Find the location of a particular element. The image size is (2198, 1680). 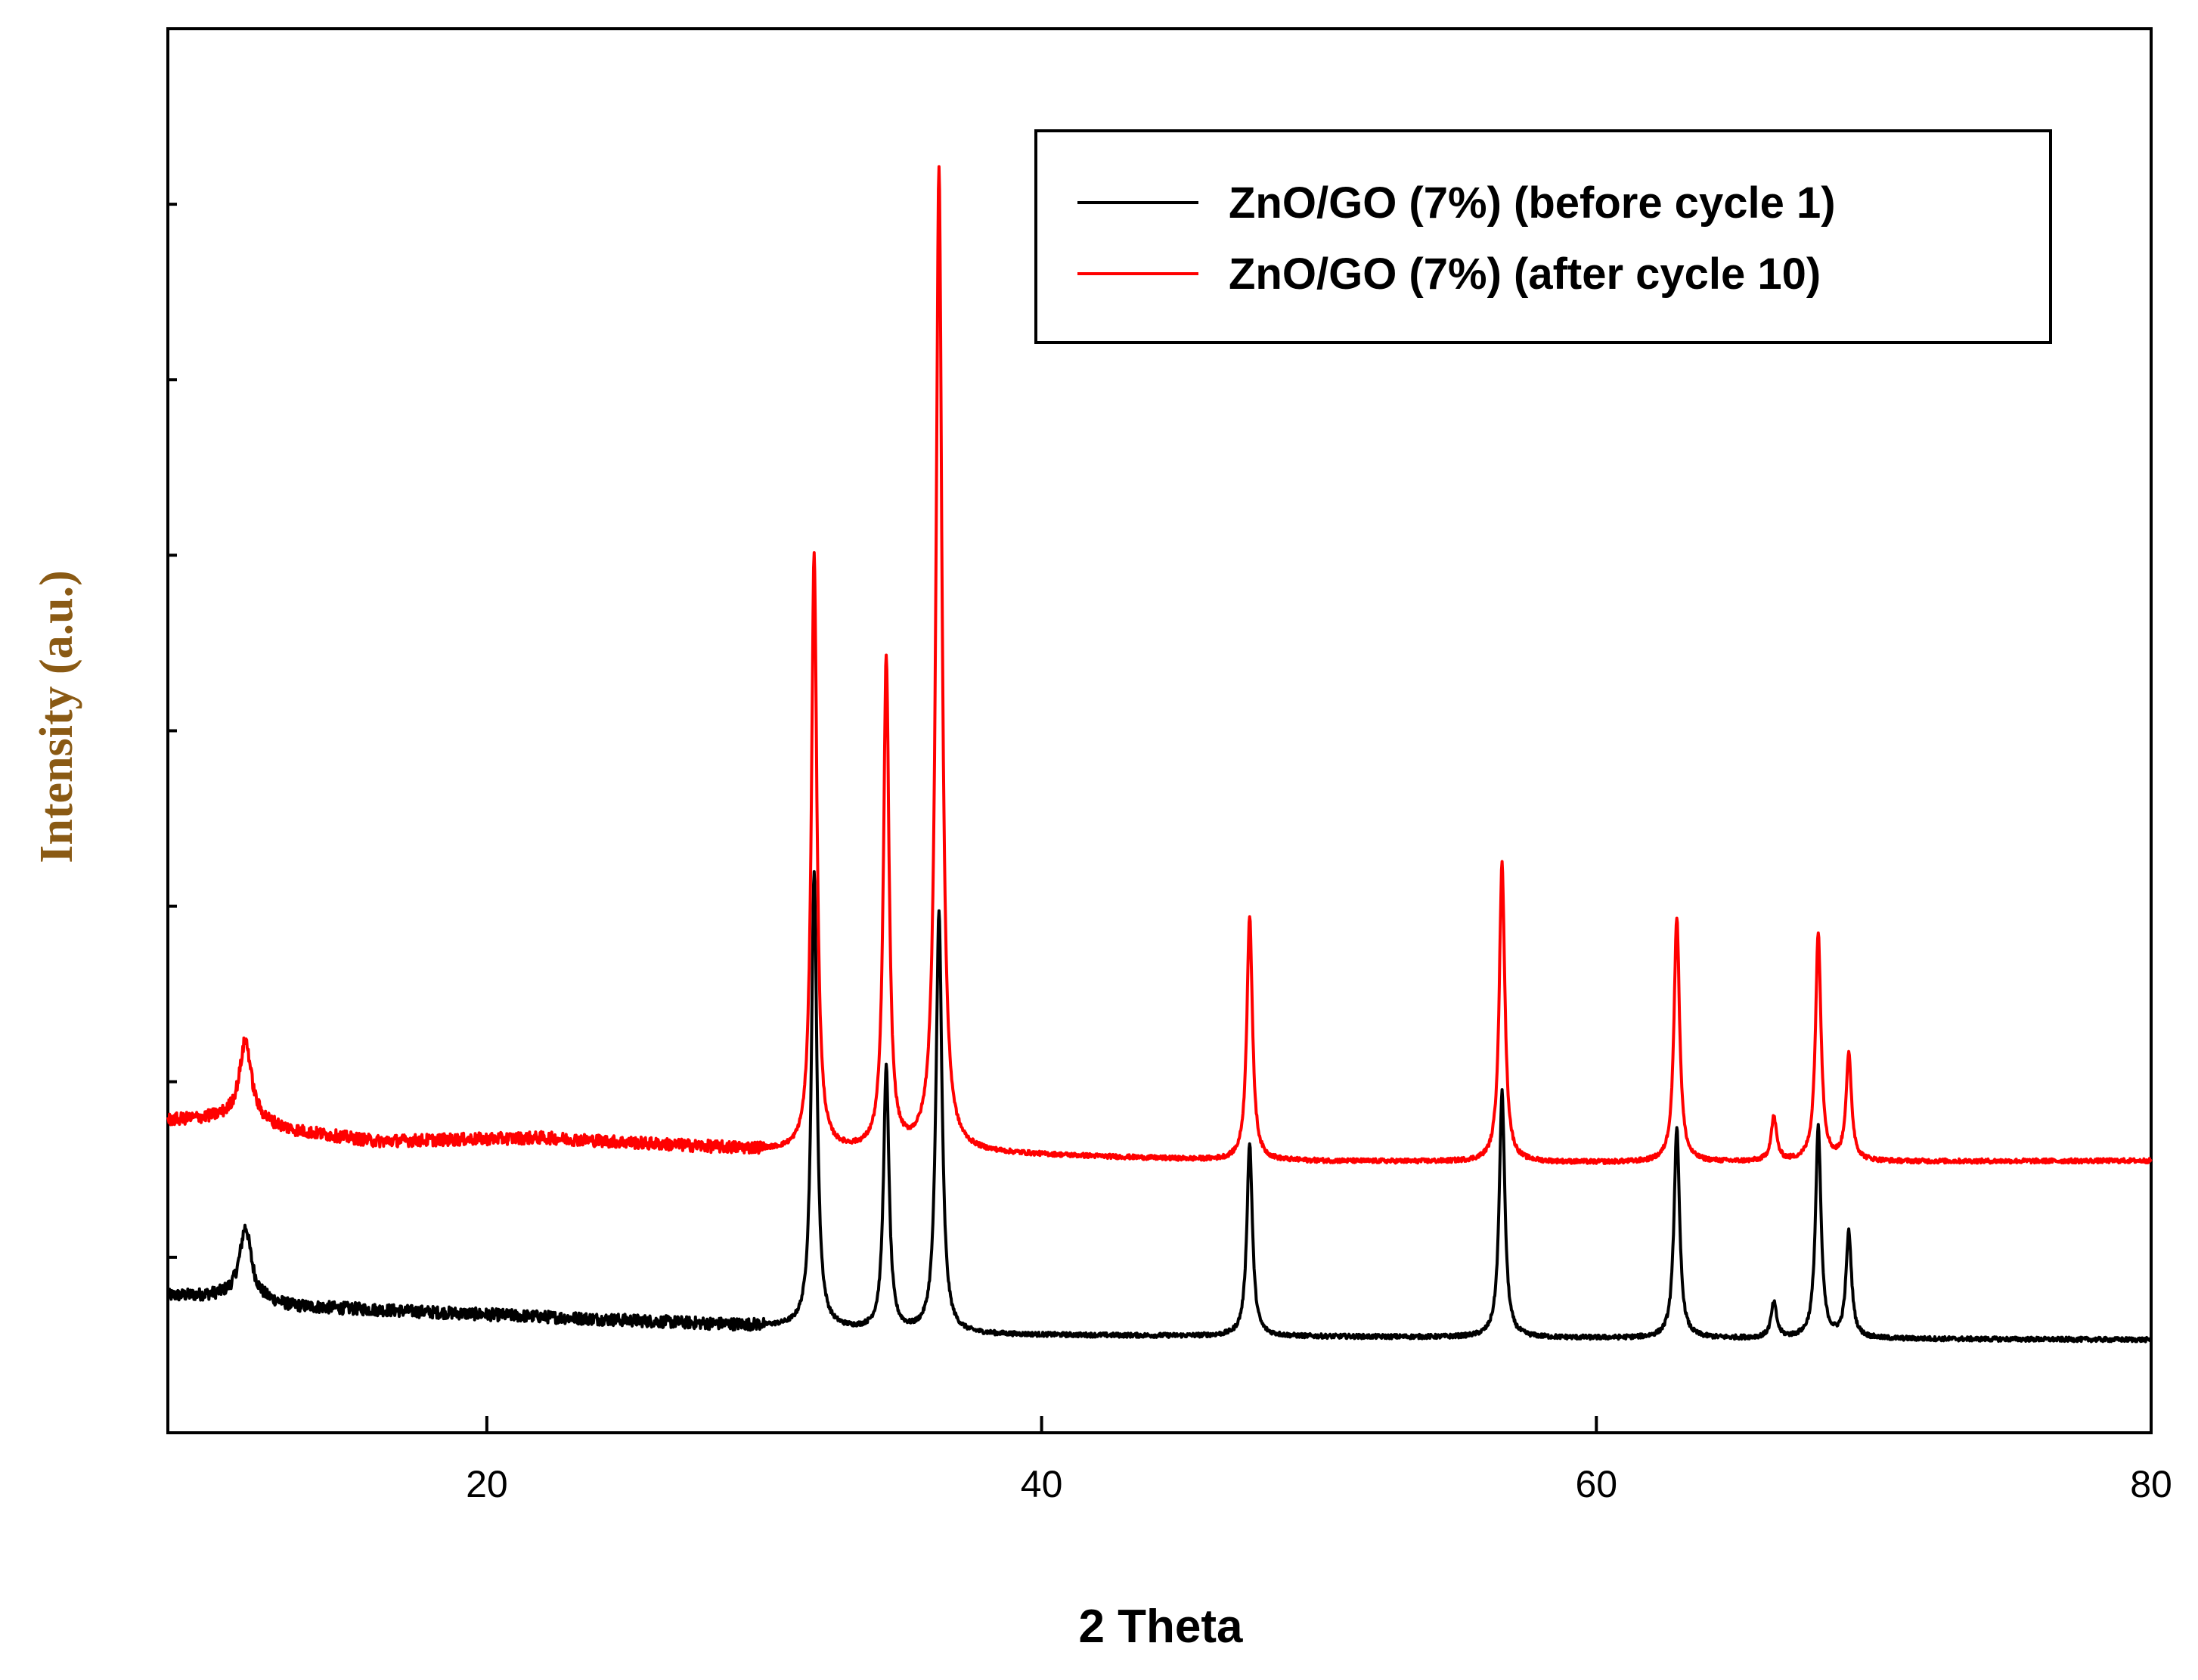

legend-box is located at coordinates (1543, 236).